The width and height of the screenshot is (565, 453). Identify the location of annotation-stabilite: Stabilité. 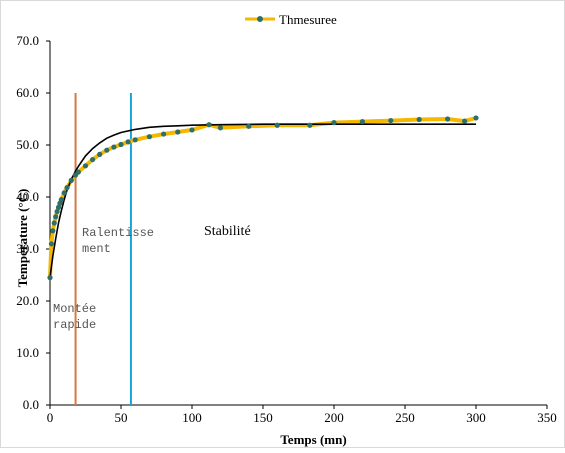
(227, 231).